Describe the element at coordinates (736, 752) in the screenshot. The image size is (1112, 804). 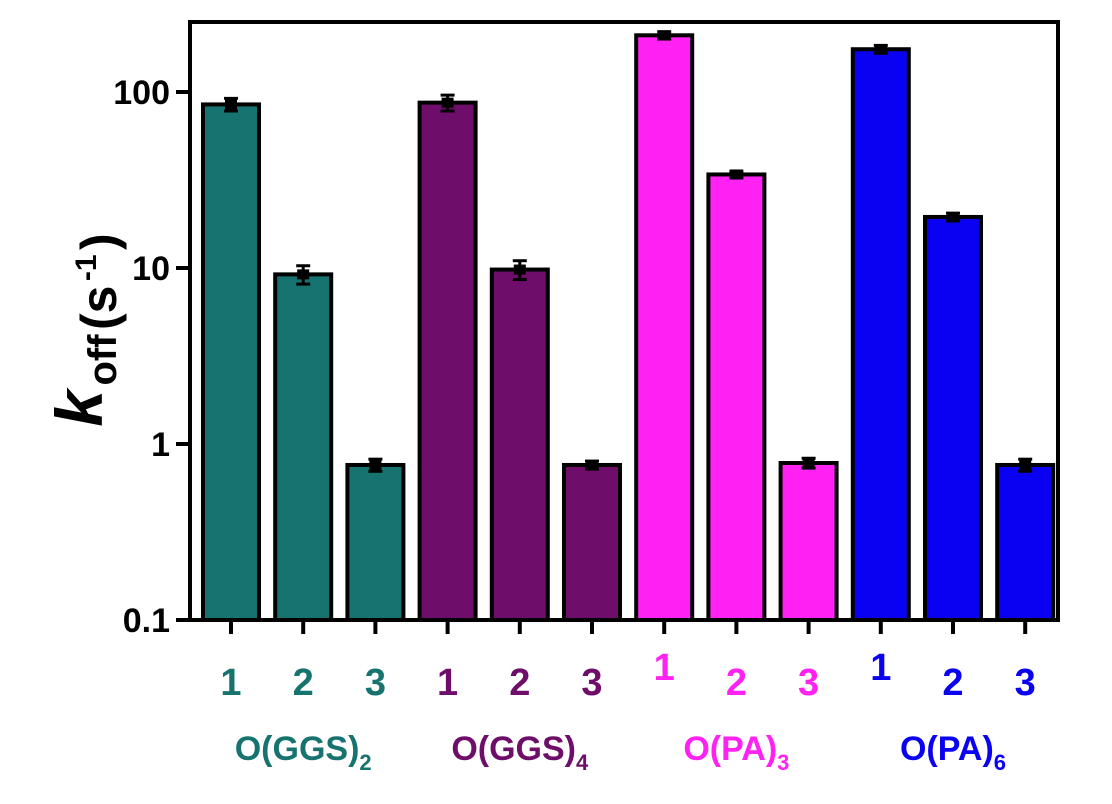
I see `group-label: O(PA)3` at that location.